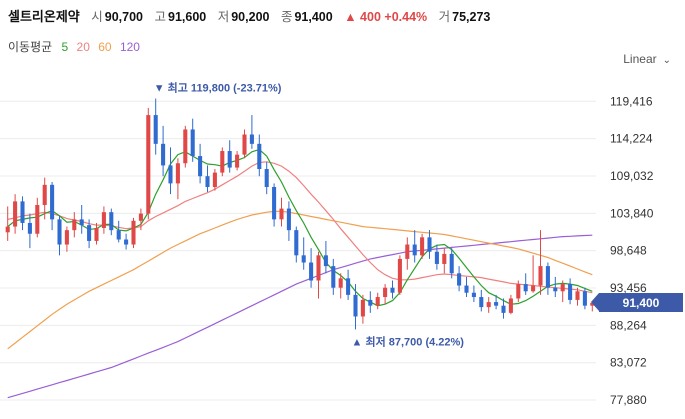 The image size is (685, 419). Describe the element at coordinates (406, 17) in the screenshot. I see `change-percent: +0.44%` at that location.